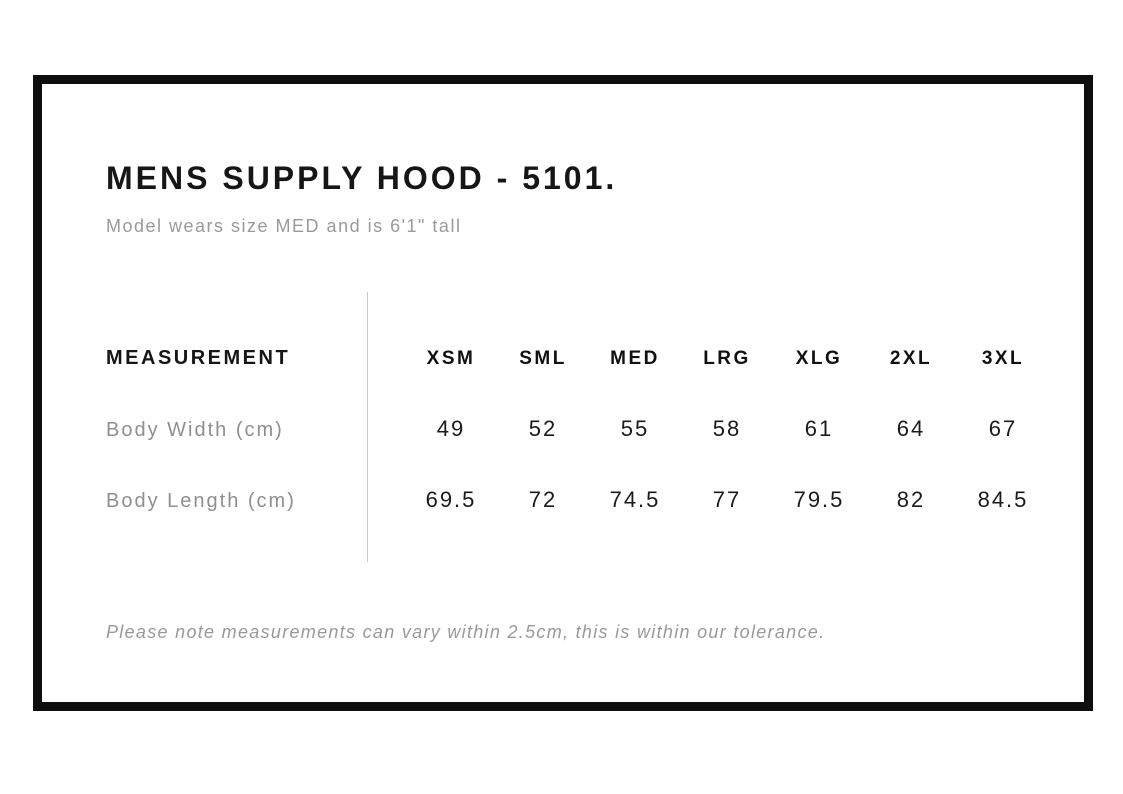 Image resolution: width=1123 pixels, height=794 pixels. What do you see at coordinates (1003, 428) in the screenshot?
I see `body-width-3xl: 67` at bounding box center [1003, 428].